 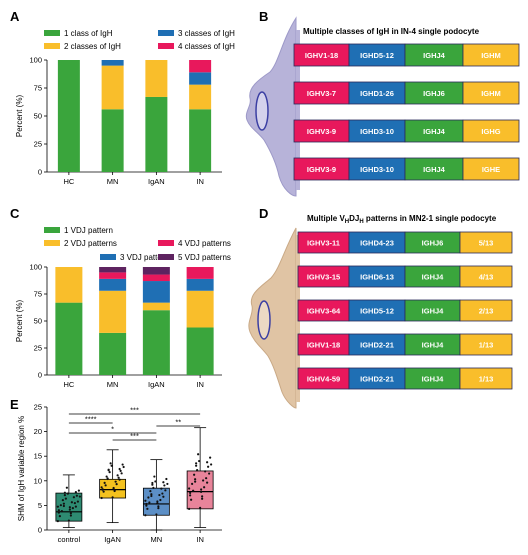 I want to click on legend-label-2: 3 classes of IgH, so click(x=206, y=33).